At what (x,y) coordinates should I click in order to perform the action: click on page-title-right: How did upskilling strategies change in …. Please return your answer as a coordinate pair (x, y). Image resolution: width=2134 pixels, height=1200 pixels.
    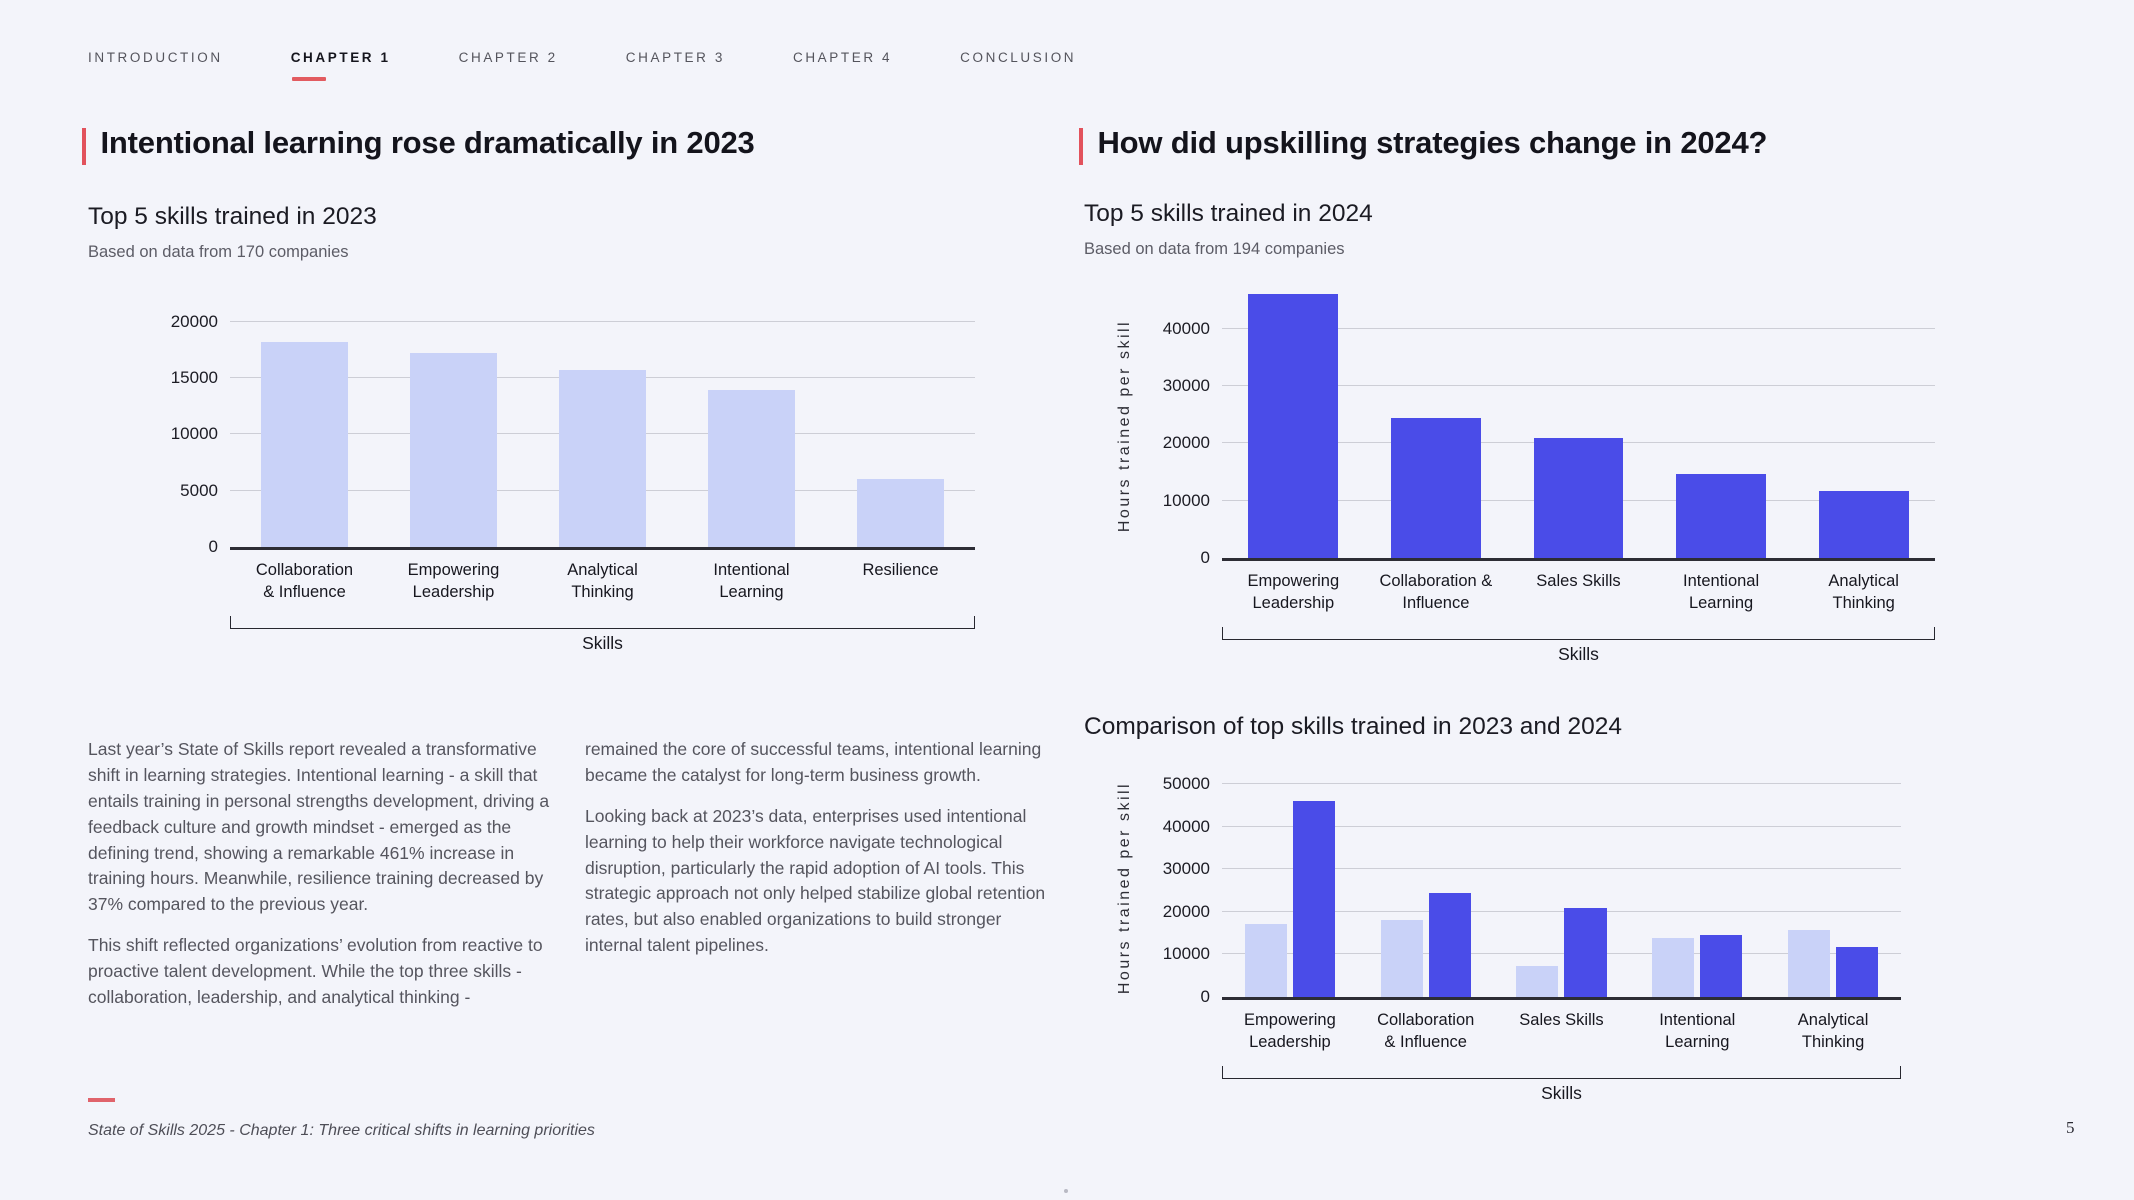
    Looking at the image, I should click on (1432, 142).